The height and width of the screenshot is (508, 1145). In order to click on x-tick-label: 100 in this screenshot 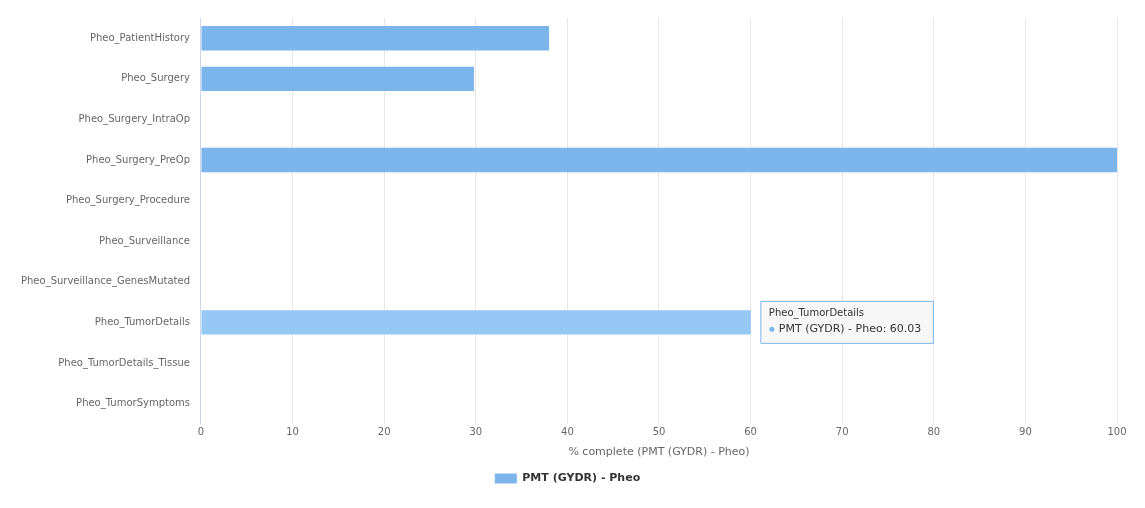, I will do `click(1117, 432)`.